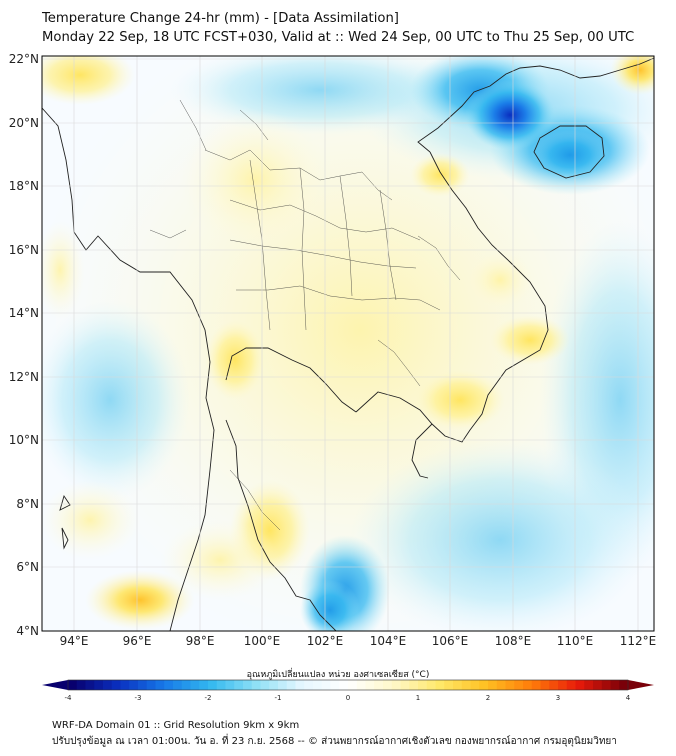 This screenshot has width=676, height=756. Describe the element at coordinates (27, 567) in the screenshot. I see `lat-tick-label: 6°N` at that location.